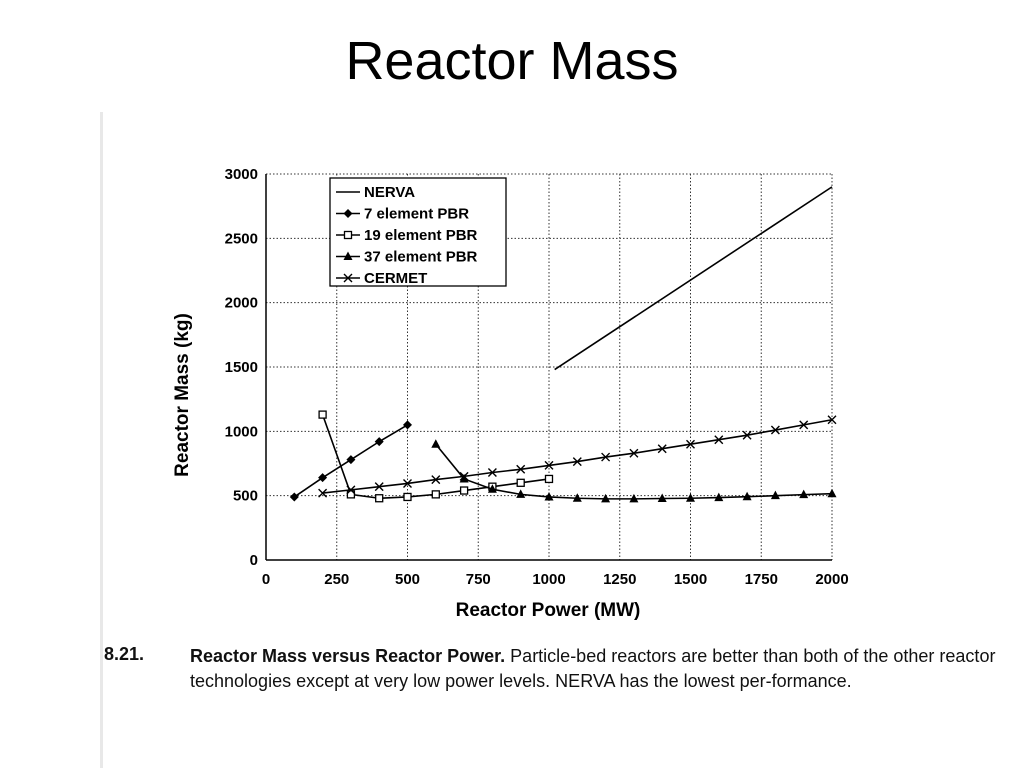  I want to click on series-line-nerva, so click(693, 278).